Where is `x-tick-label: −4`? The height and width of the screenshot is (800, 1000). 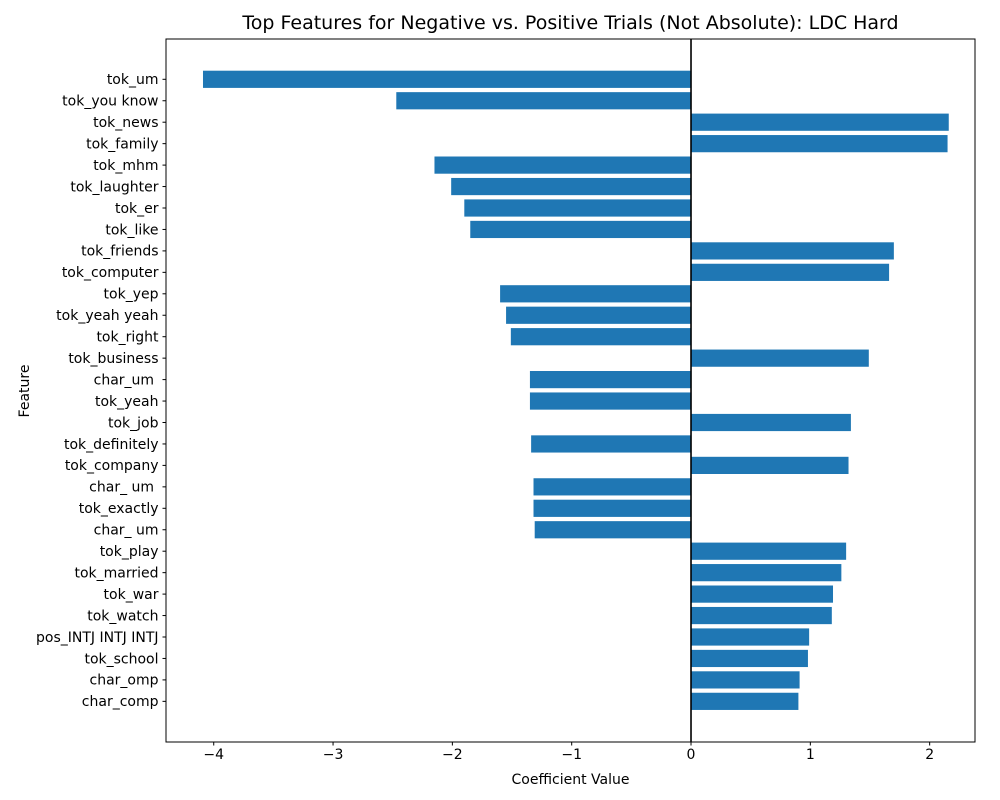 x-tick-label: −4 is located at coordinates (213, 755).